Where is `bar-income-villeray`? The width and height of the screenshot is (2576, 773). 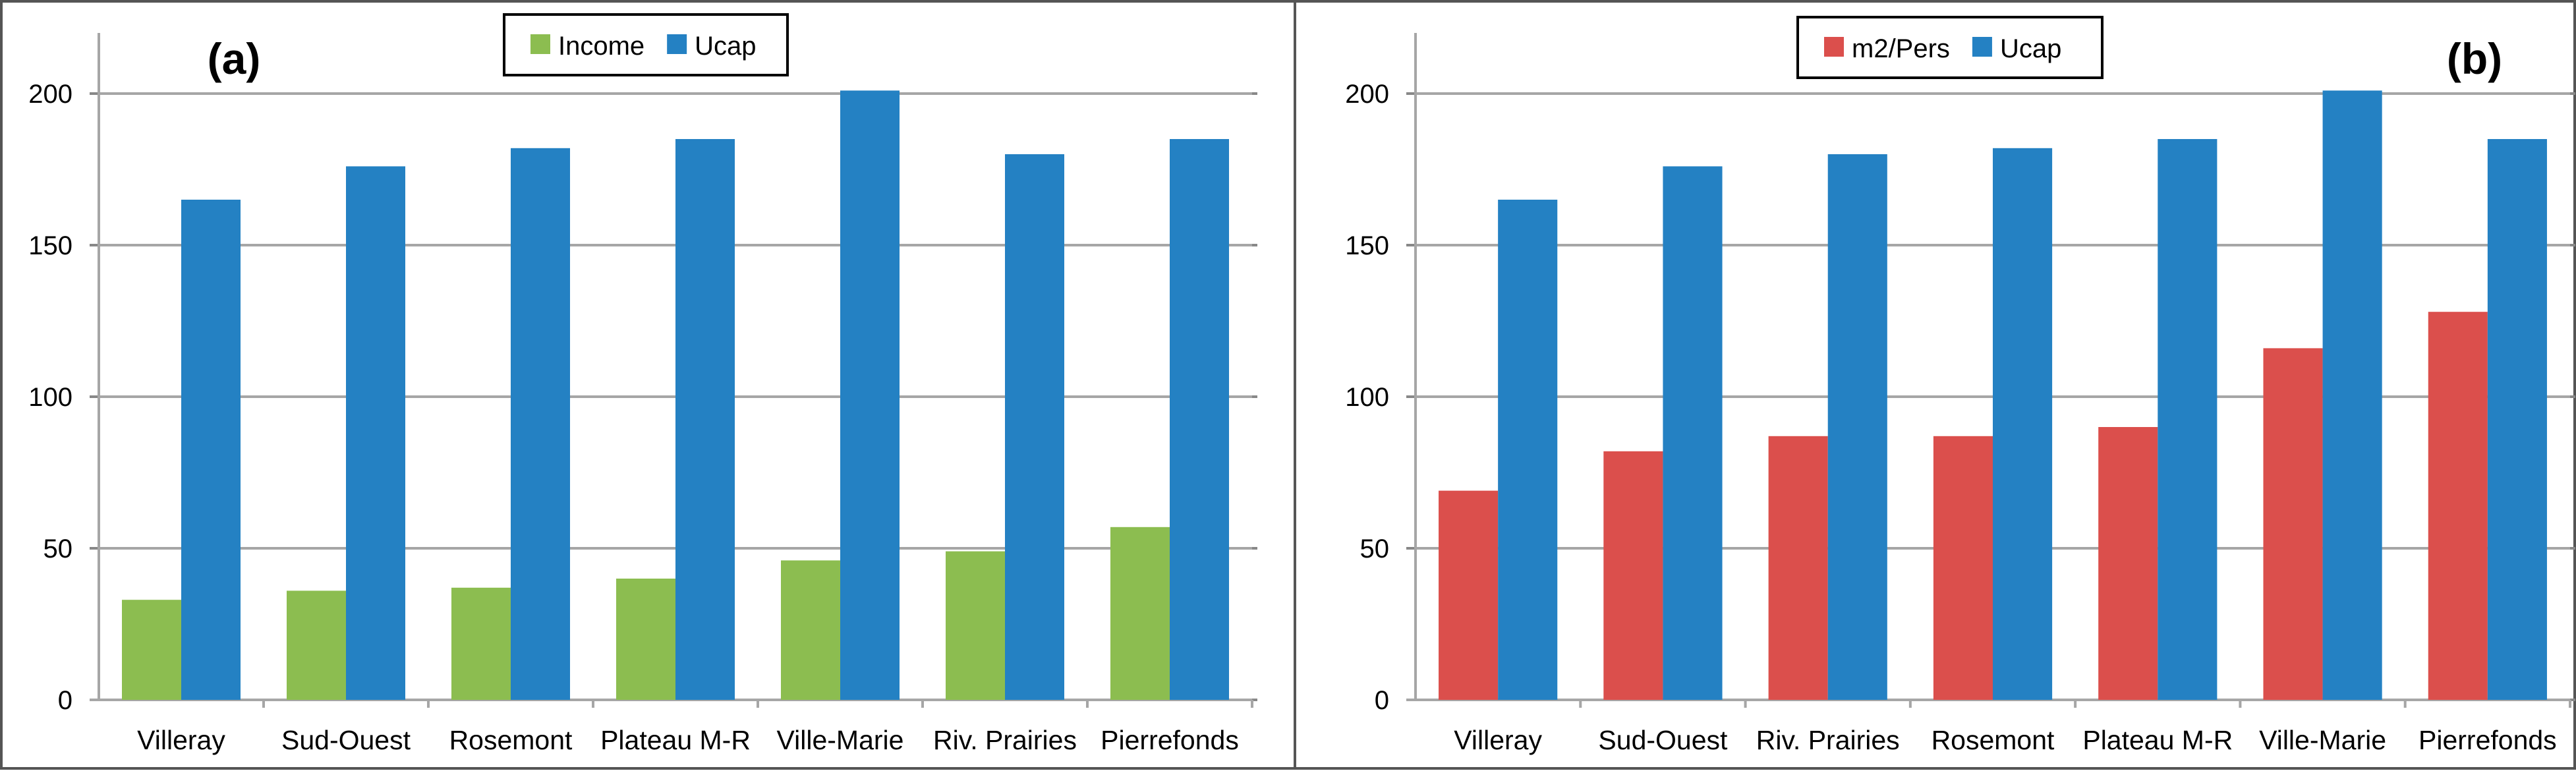 bar-income-villeray is located at coordinates (152, 650).